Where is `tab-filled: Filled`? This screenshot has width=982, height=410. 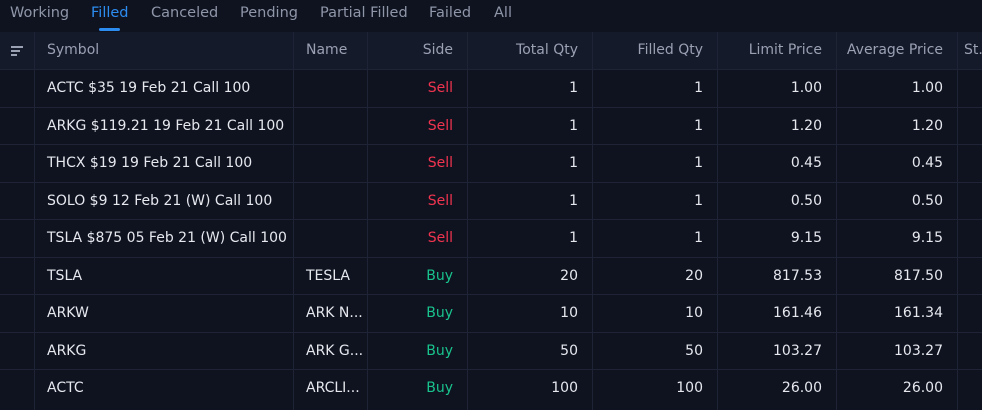 tab-filled: Filled is located at coordinates (110, 13).